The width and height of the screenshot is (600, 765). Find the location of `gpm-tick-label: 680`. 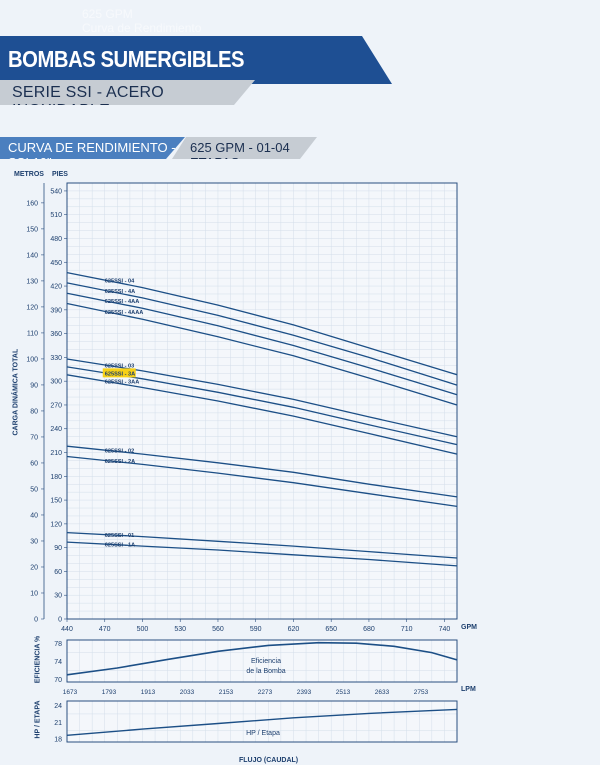

gpm-tick-label: 680 is located at coordinates (369, 629).